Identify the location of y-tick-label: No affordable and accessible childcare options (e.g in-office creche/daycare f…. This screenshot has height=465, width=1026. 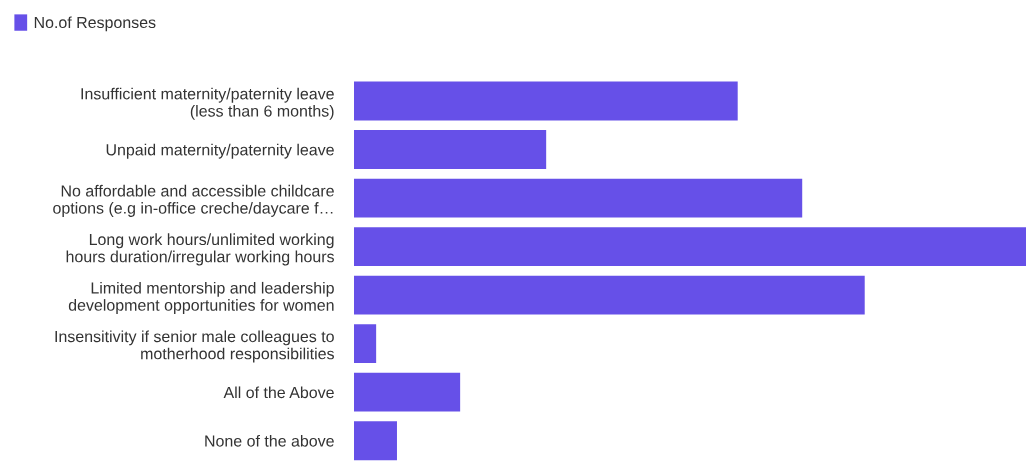
(193, 200).